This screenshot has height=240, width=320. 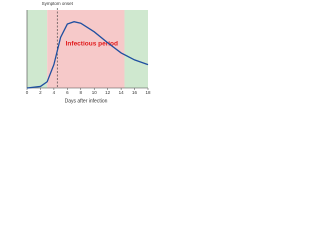 I want to click on x-tick-label: 4, so click(x=54, y=92).